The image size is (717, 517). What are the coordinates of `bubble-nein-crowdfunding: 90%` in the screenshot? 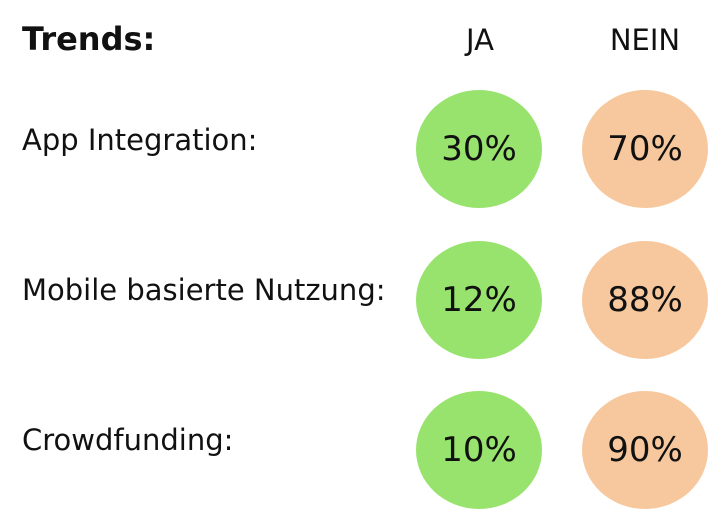 It's located at (645, 450).